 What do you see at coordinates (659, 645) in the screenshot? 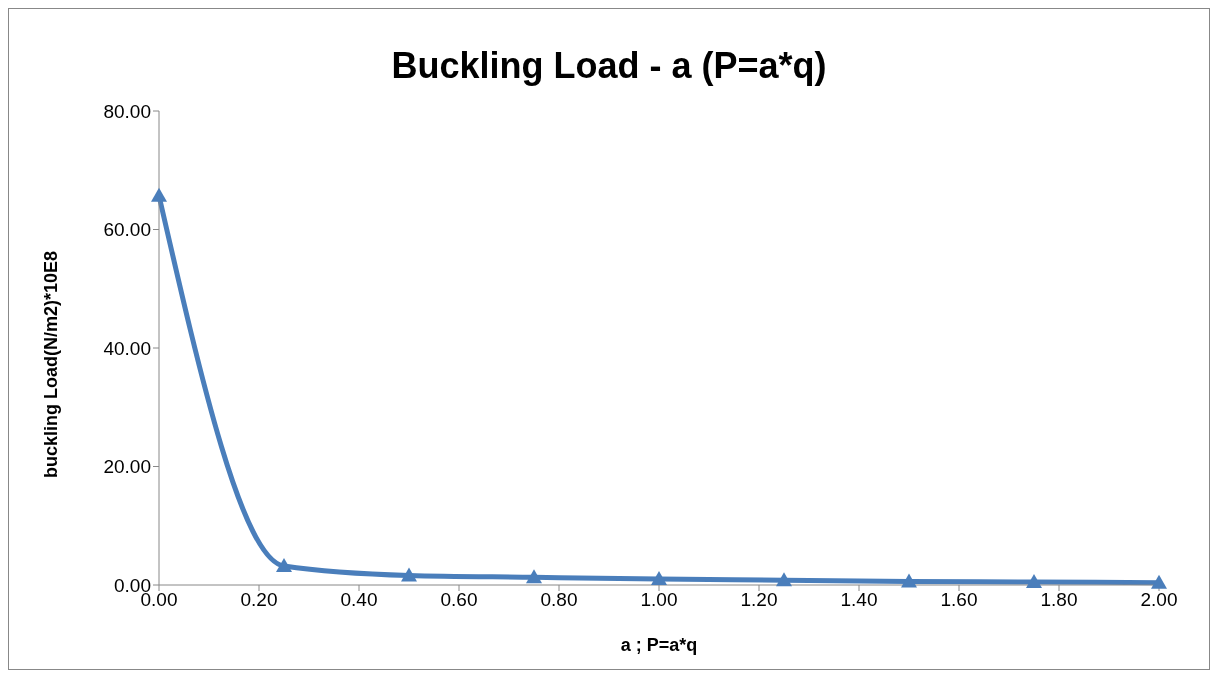
I see `x-axis-title: a ; P=a*q` at bounding box center [659, 645].